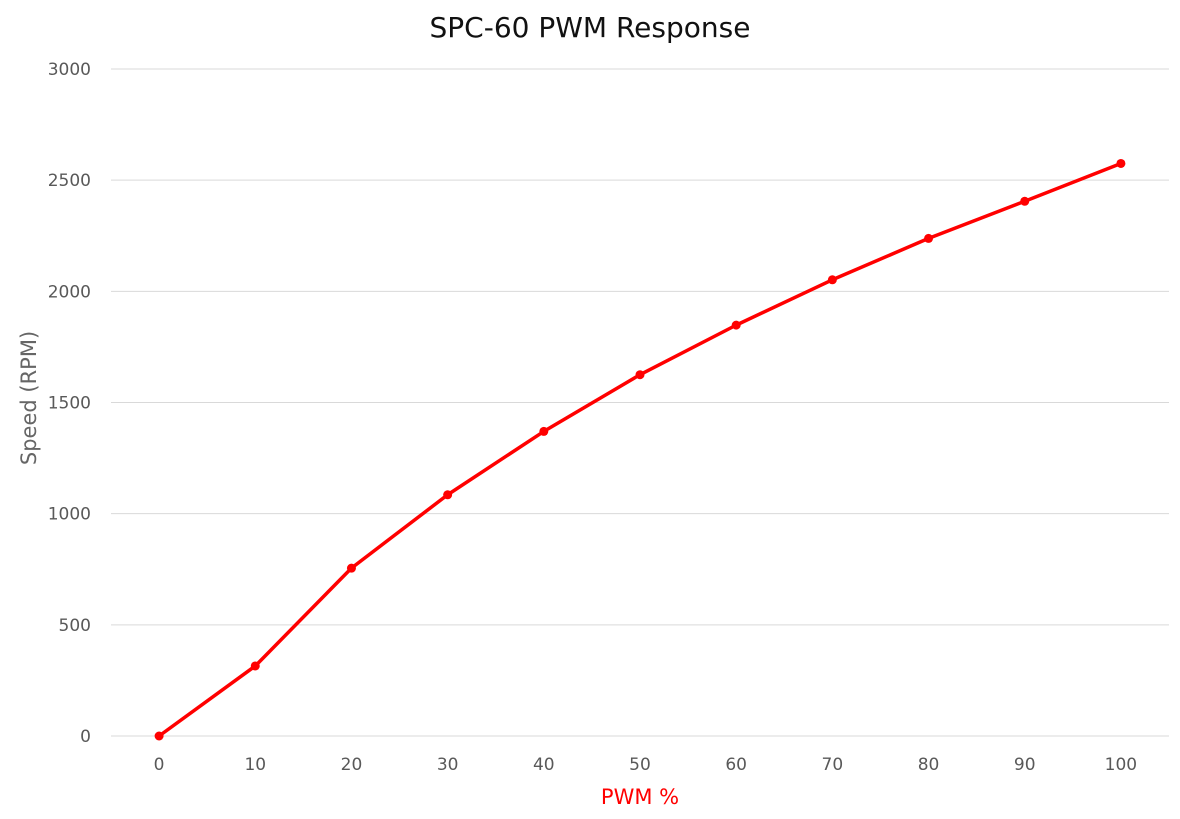  I want to click on x-axis-title: PWM %, so click(640, 797).